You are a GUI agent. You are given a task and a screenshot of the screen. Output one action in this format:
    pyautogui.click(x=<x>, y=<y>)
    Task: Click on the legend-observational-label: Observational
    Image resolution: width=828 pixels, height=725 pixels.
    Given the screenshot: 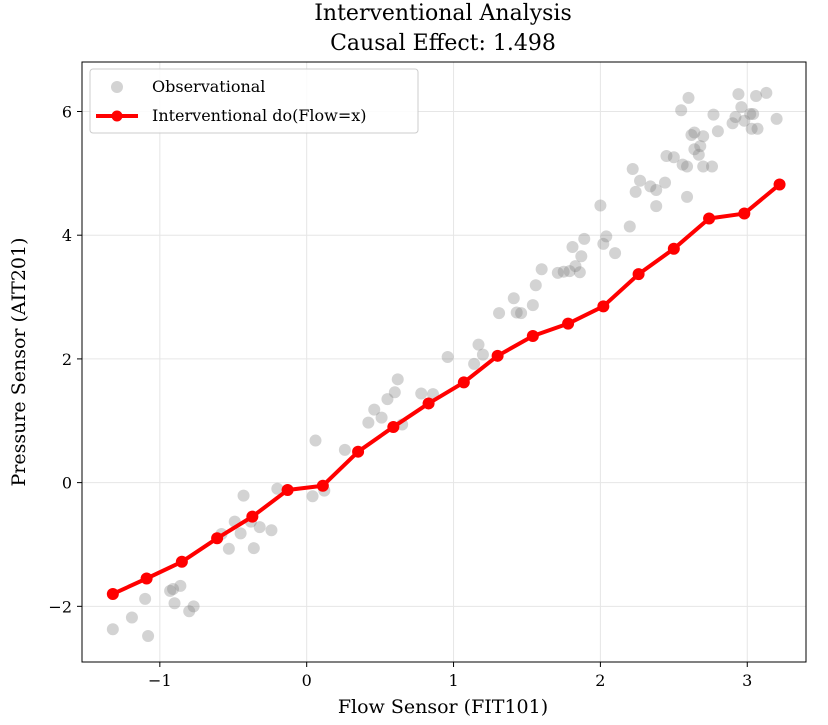 What is the action you would take?
    pyautogui.click(x=208, y=86)
    